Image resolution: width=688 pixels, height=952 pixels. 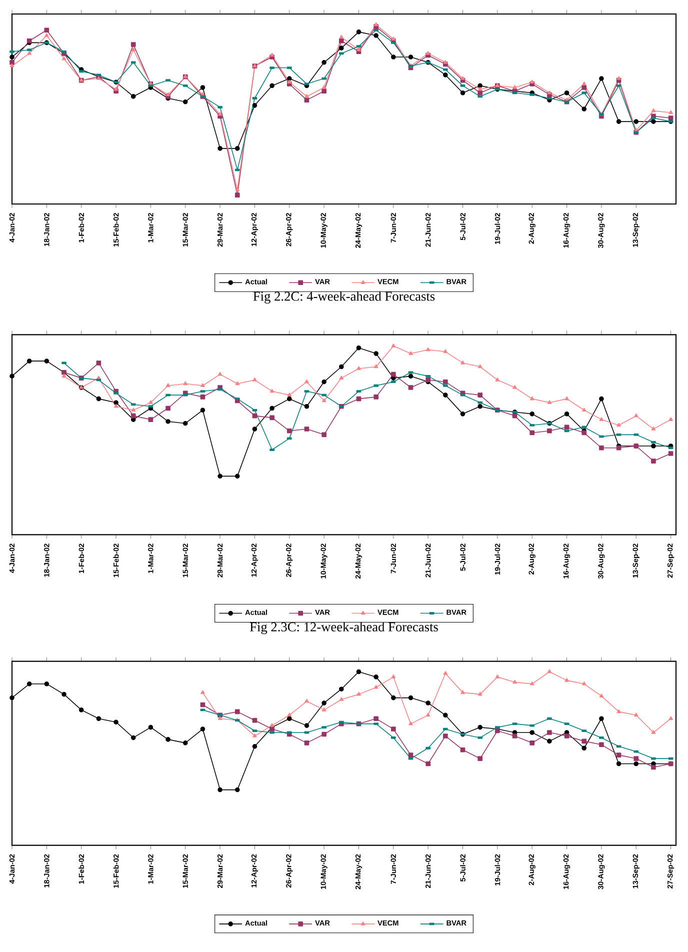 I want to click on text: Fig 2.2C: 4-week-ahead Forecasts, so click(x=344, y=297).